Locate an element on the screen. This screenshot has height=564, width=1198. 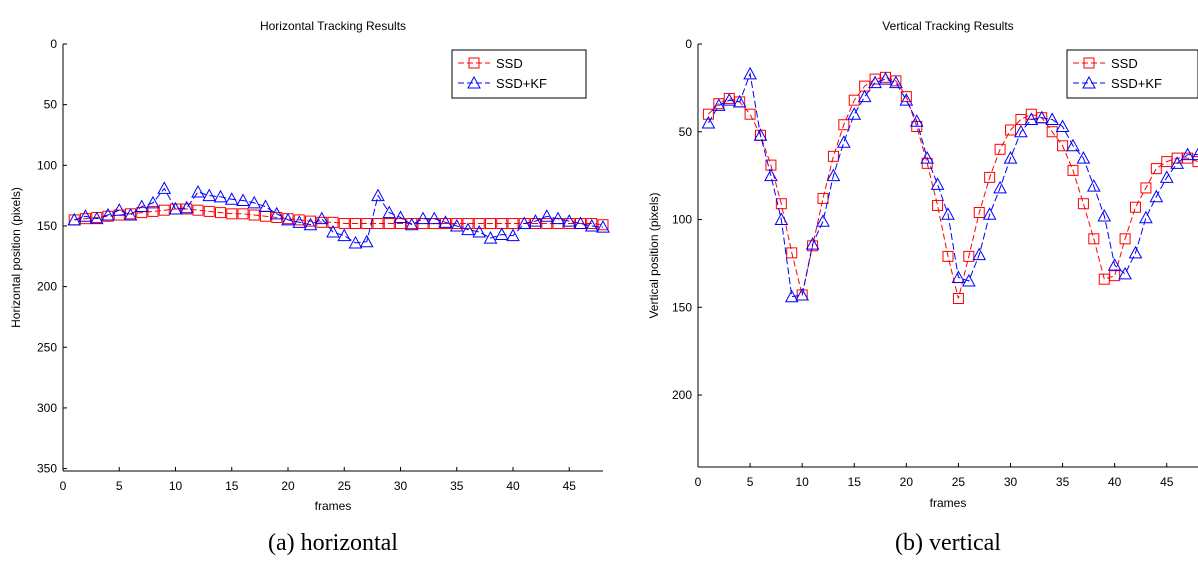
x-tick-label: 5 is located at coordinates (119, 486).